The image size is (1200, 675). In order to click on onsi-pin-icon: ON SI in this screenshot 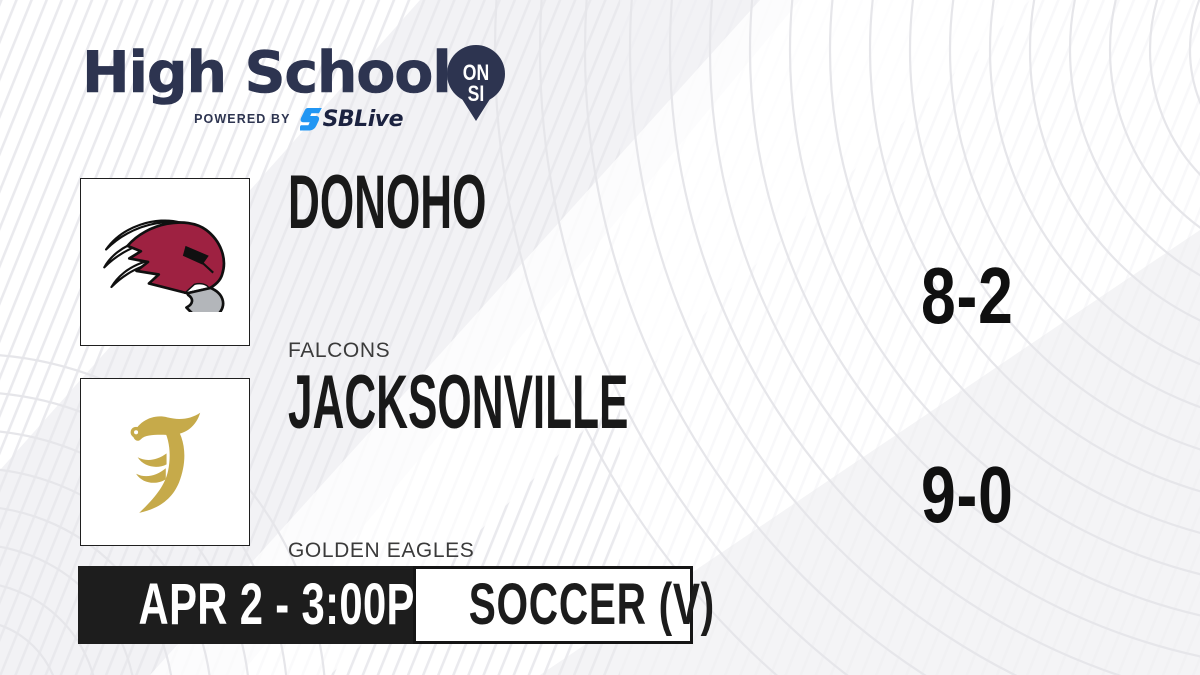, I will do `click(476, 83)`.